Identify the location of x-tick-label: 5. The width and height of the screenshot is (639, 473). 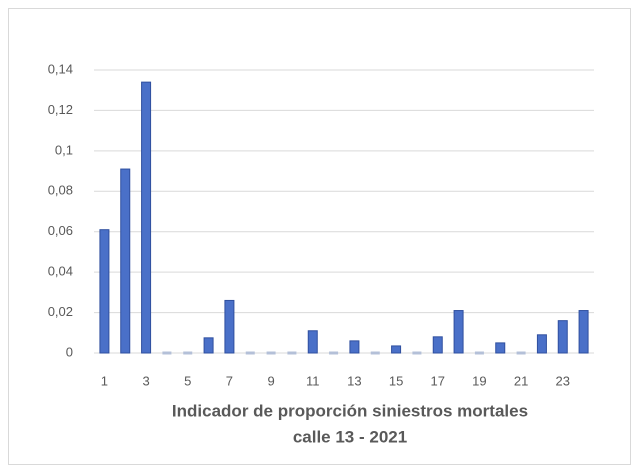
(187, 380).